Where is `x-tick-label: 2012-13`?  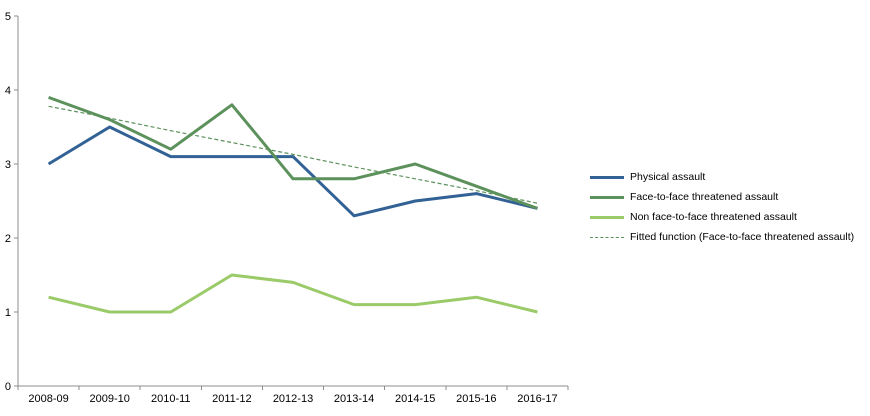 x-tick-label: 2012-13 is located at coordinates (293, 399).